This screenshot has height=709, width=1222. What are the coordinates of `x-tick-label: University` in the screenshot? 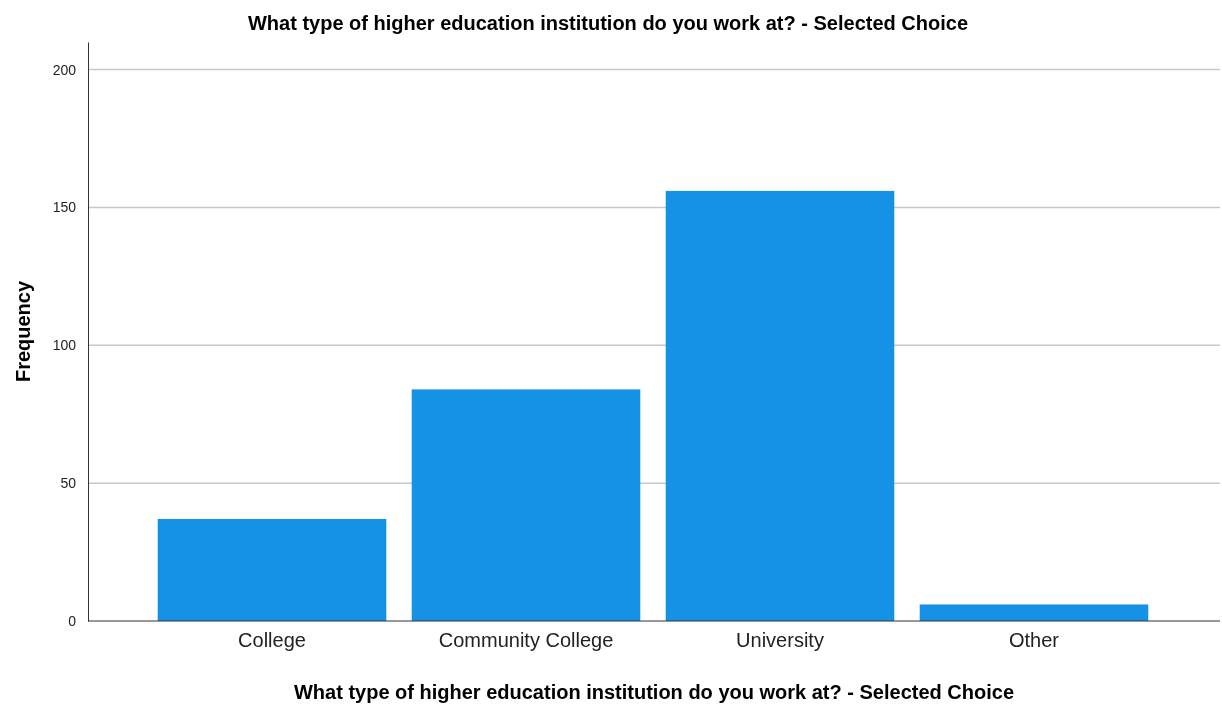 It's located at (780, 640).